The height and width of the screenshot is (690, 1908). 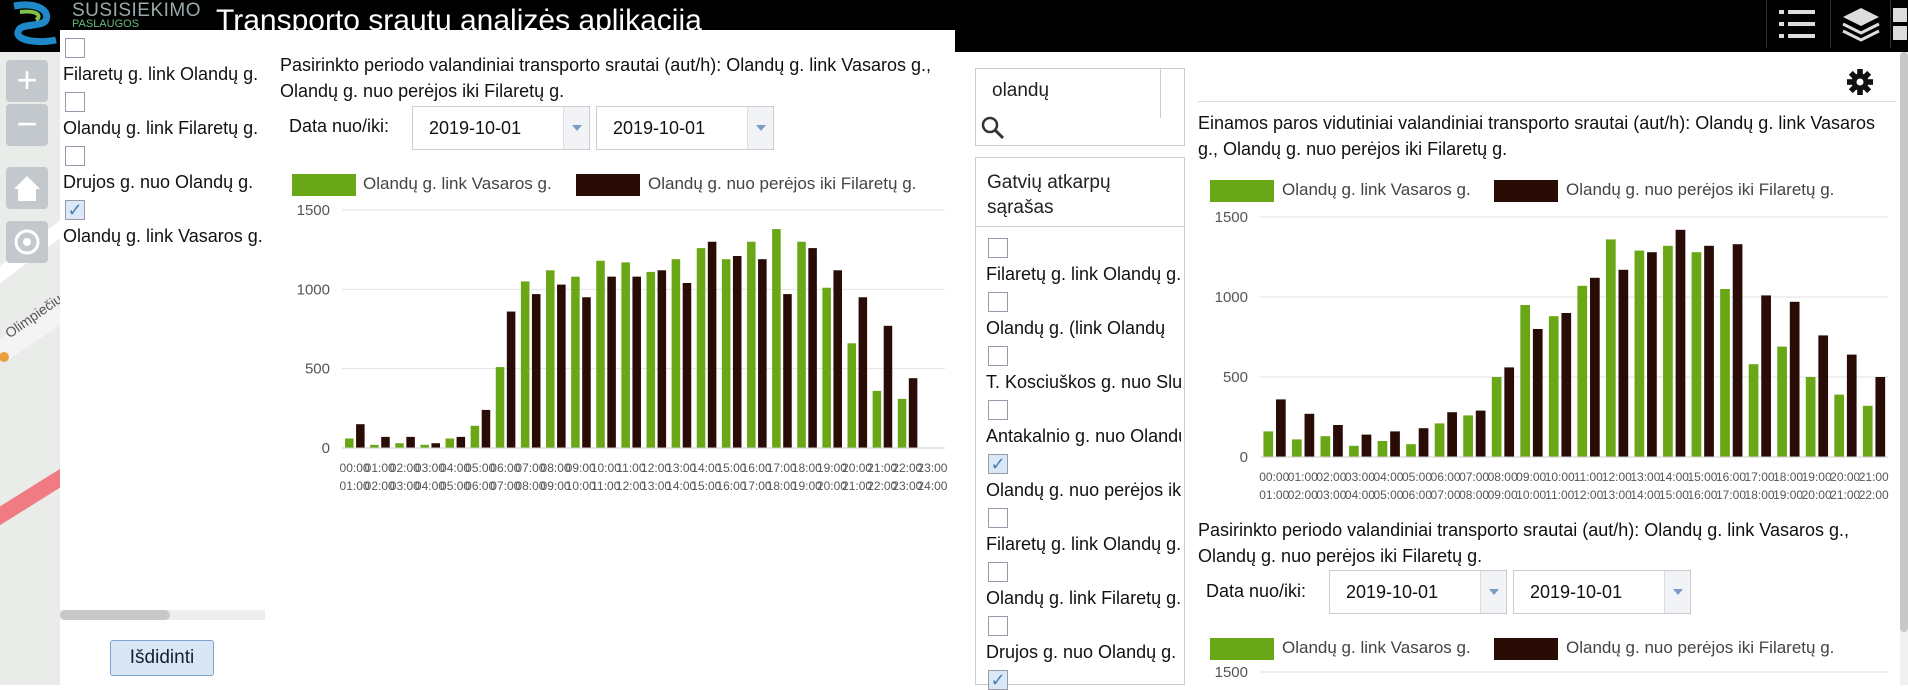 What do you see at coordinates (162, 658) in the screenshot?
I see `zoom-to-button: Išdidinti` at bounding box center [162, 658].